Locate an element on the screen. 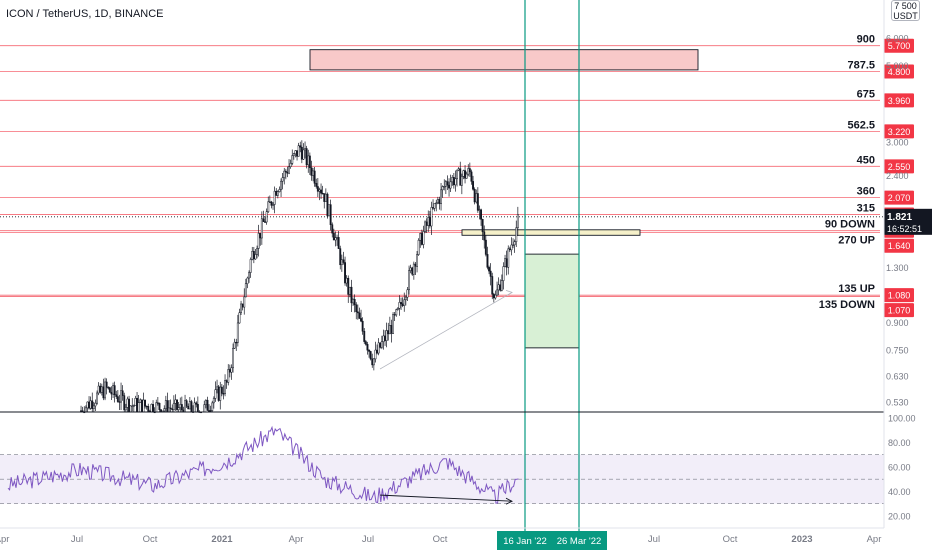 The height and width of the screenshot is (555, 932). date-badge-text: 16 Jan '22 is located at coordinates (525, 541).